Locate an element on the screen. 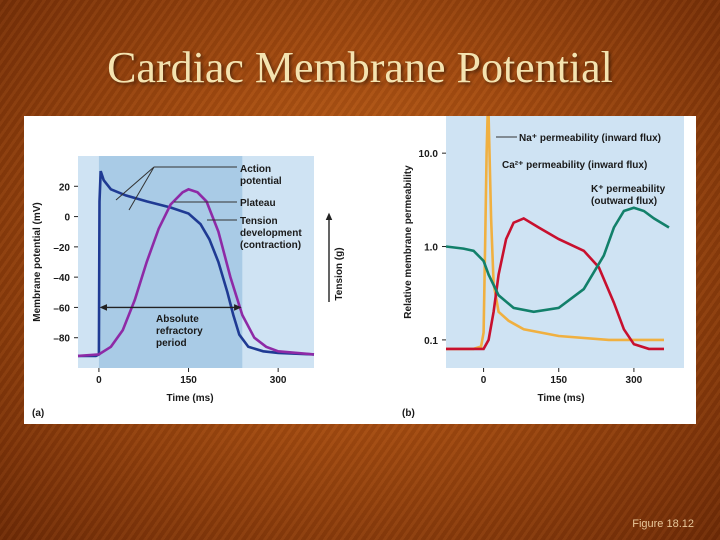 The width and height of the screenshot is (720, 540). chart-b-x-tick-label: 150 is located at coordinates (558, 380).